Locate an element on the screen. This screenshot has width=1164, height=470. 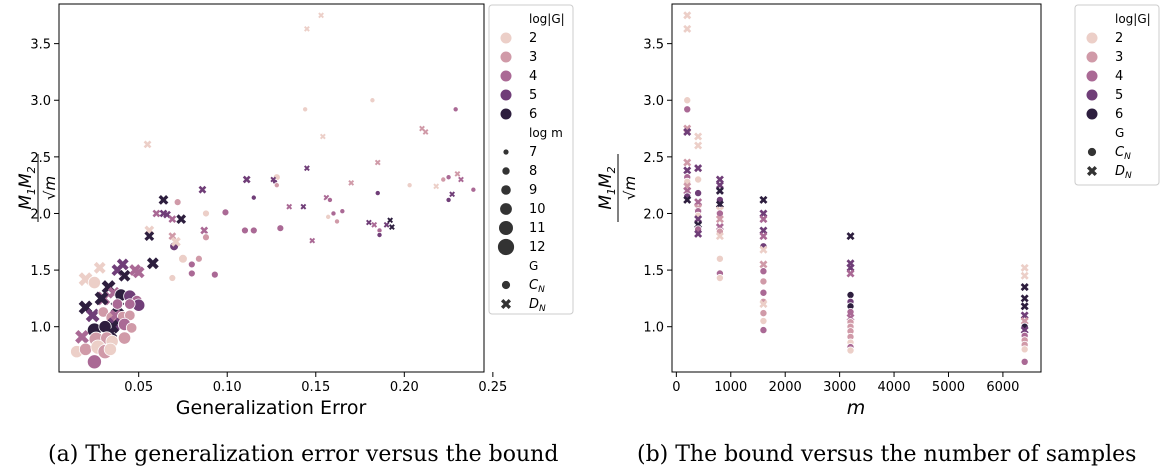
legend-style-label: CN is located at coordinates (1123, 153).